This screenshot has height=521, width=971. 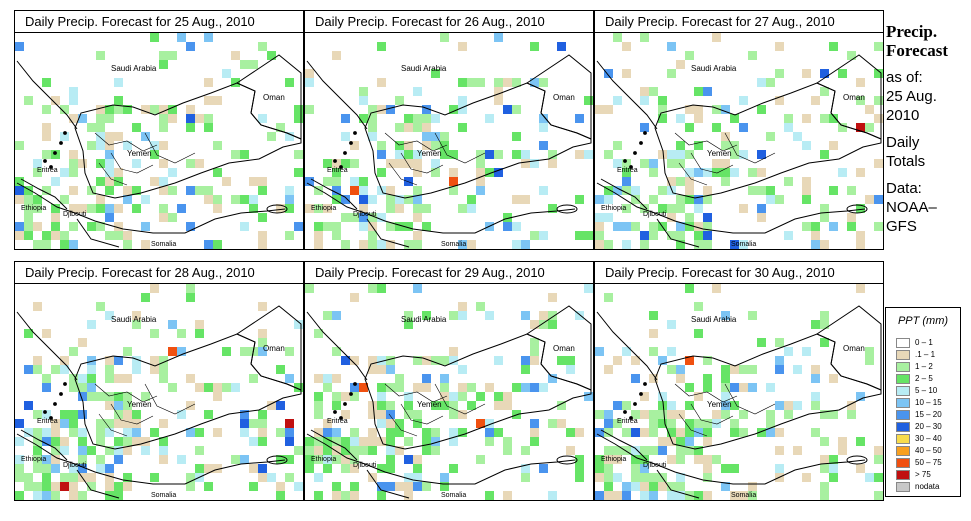 What do you see at coordinates (911, 207) in the screenshot?
I see `data-source-name: NOAA–` at bounding box center [911, 207].